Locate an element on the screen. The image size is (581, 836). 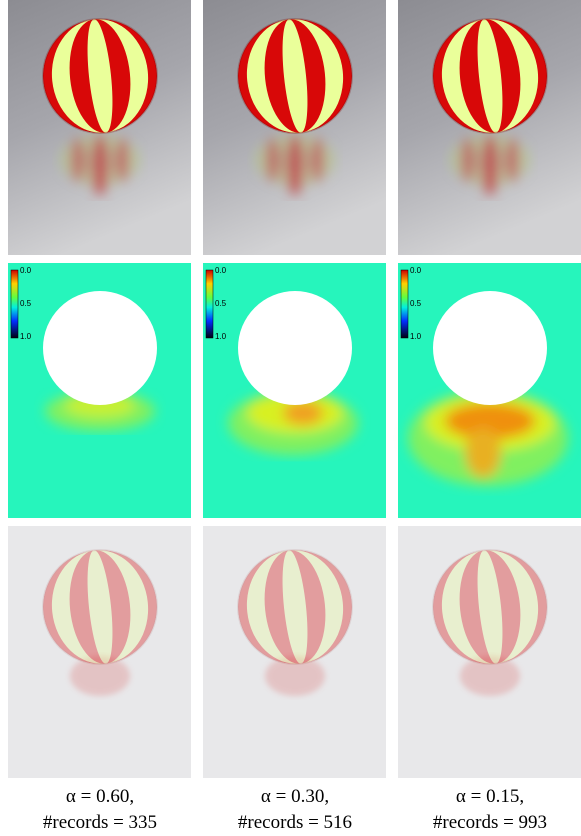
caption: α = 0.60, is located at coordinates (100, 796).